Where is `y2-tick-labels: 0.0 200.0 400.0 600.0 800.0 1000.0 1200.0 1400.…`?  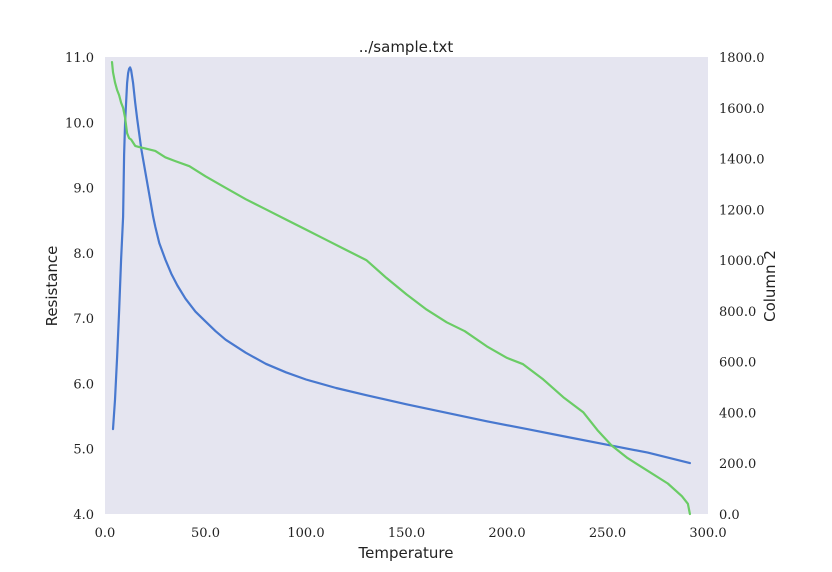
y2-tick-labels: 0.0 200.0 400.0 600.0 800.0 1000.0 1200.0 1400.… is located at coordinates (742, 287).